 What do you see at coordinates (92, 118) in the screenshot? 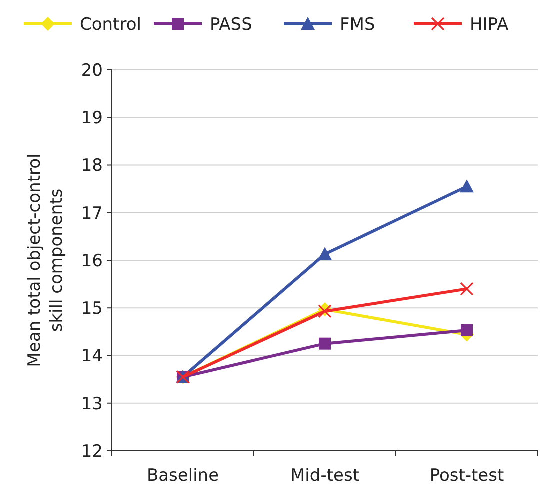
I see `y-tick-label: 19` at bounding box center [92, 118].